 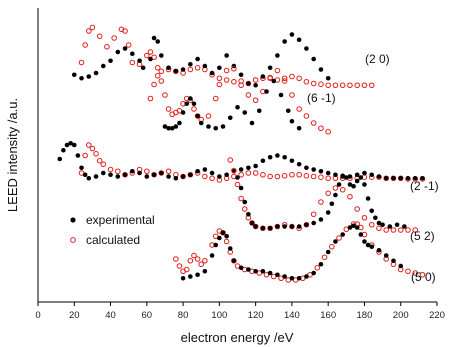 I want to click on legend-marker-calculated, so click(x=73, y=240).